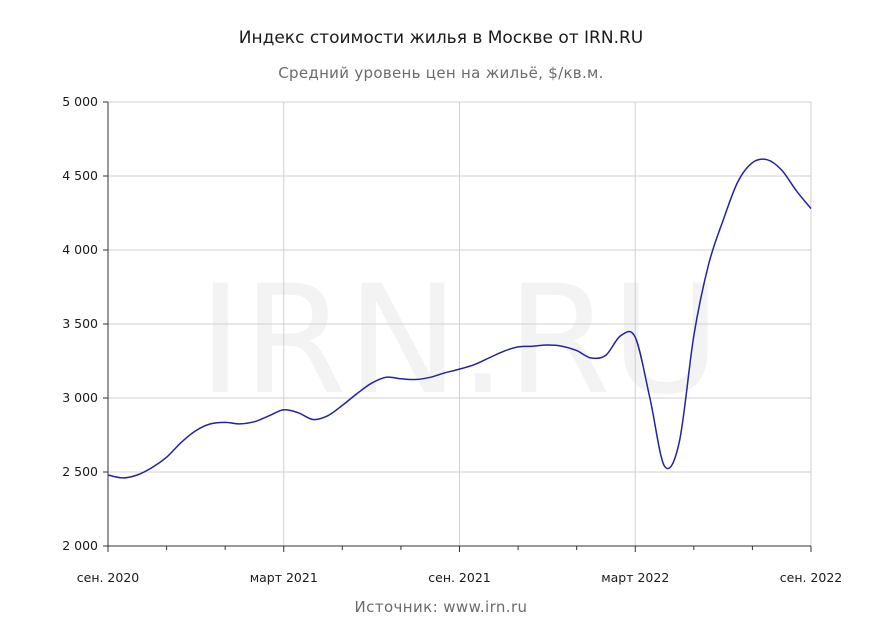 This screenshot has width=882, height=638. What do you see at coordinates (635, 577) in the screenshot?
I see `x-tick-label: март 2022` at bounding box center [635, 577].